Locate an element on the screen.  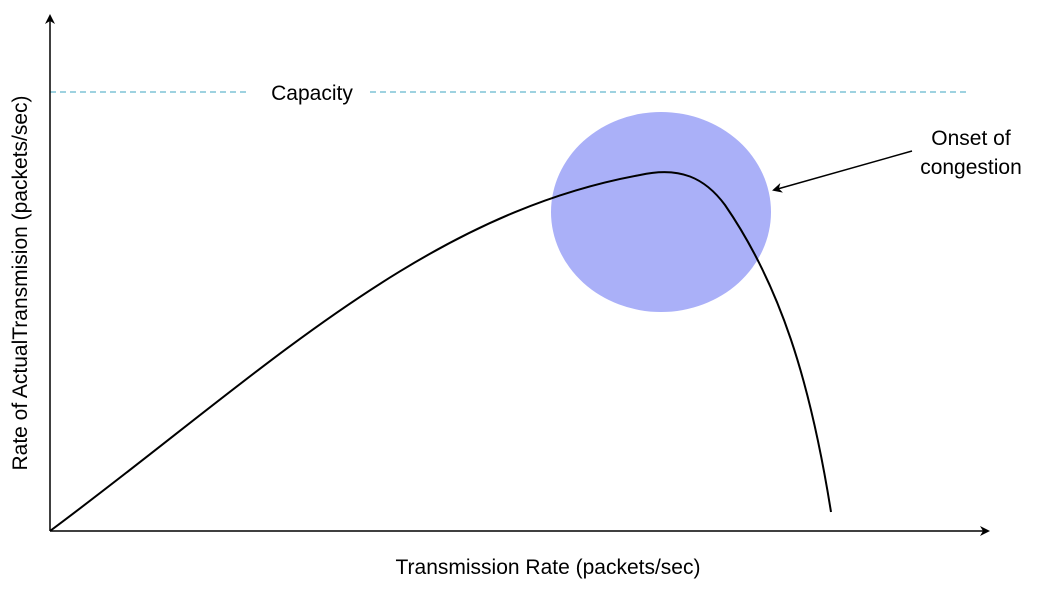
capacity-label: Capacity is located at coordinates (312, 93).